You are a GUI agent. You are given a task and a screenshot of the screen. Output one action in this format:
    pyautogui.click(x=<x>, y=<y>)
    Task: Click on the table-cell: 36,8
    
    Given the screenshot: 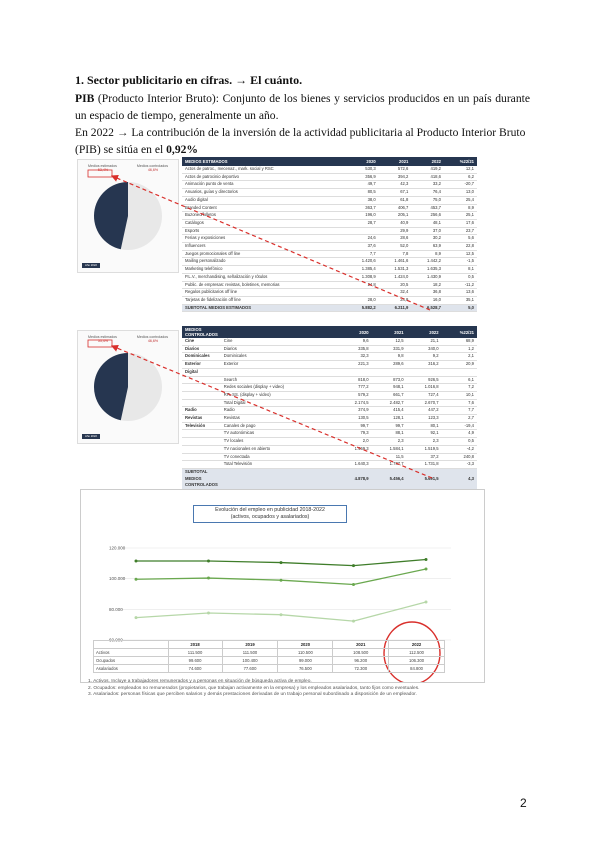 What is the action you would take?
    pyautogui.click(x=427, y=292)
    